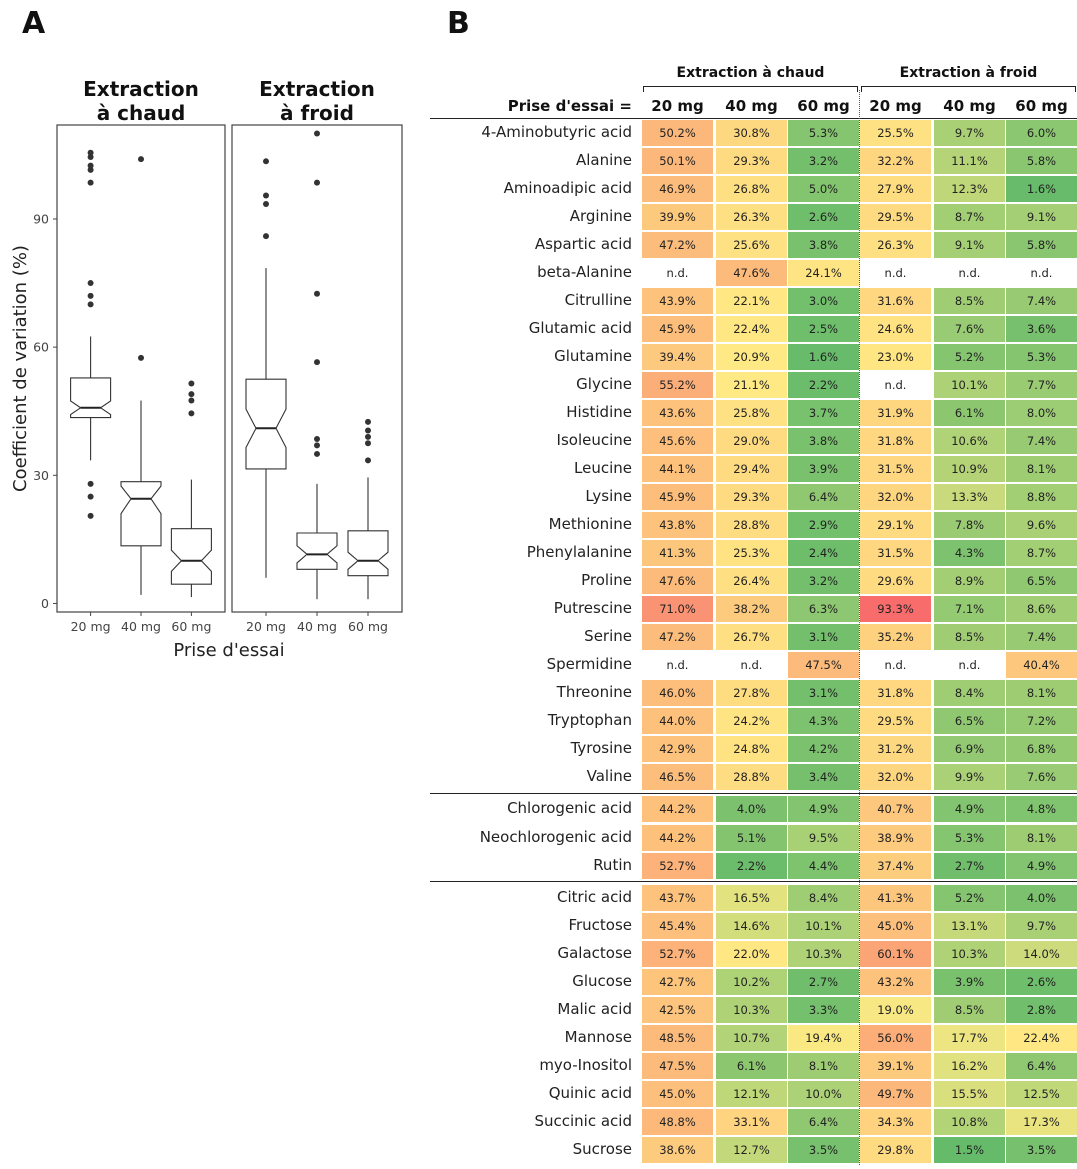 Image resolution: width=1077 pixels, height=1169 pixels. Describe the element at coordinates (969, 925) in the screenshot. I see `heatmap-cell: 13.1%` at that location.